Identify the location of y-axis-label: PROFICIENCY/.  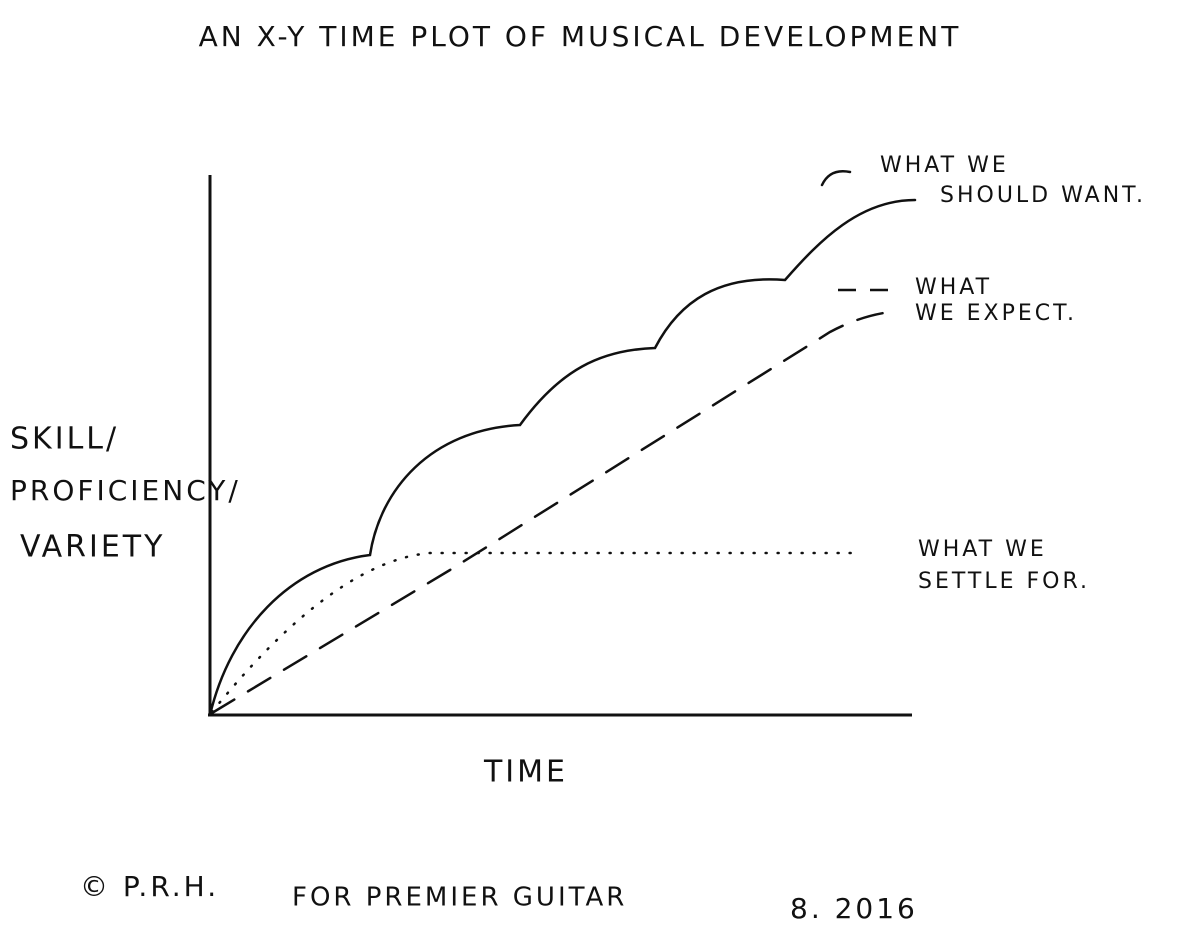
(125, 490).